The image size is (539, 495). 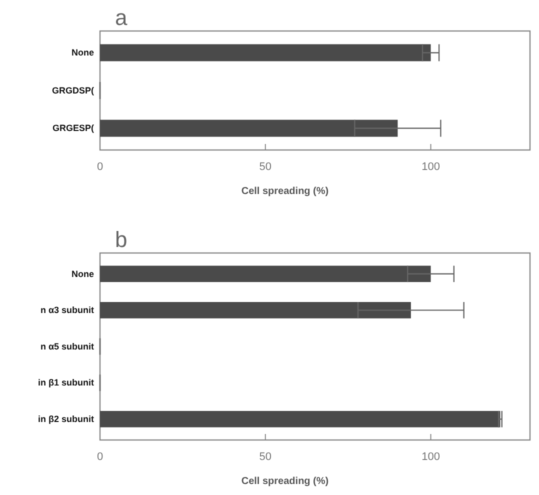 I want to click on y-tick-label: in β1 subunit, so click(x=66, y=383).